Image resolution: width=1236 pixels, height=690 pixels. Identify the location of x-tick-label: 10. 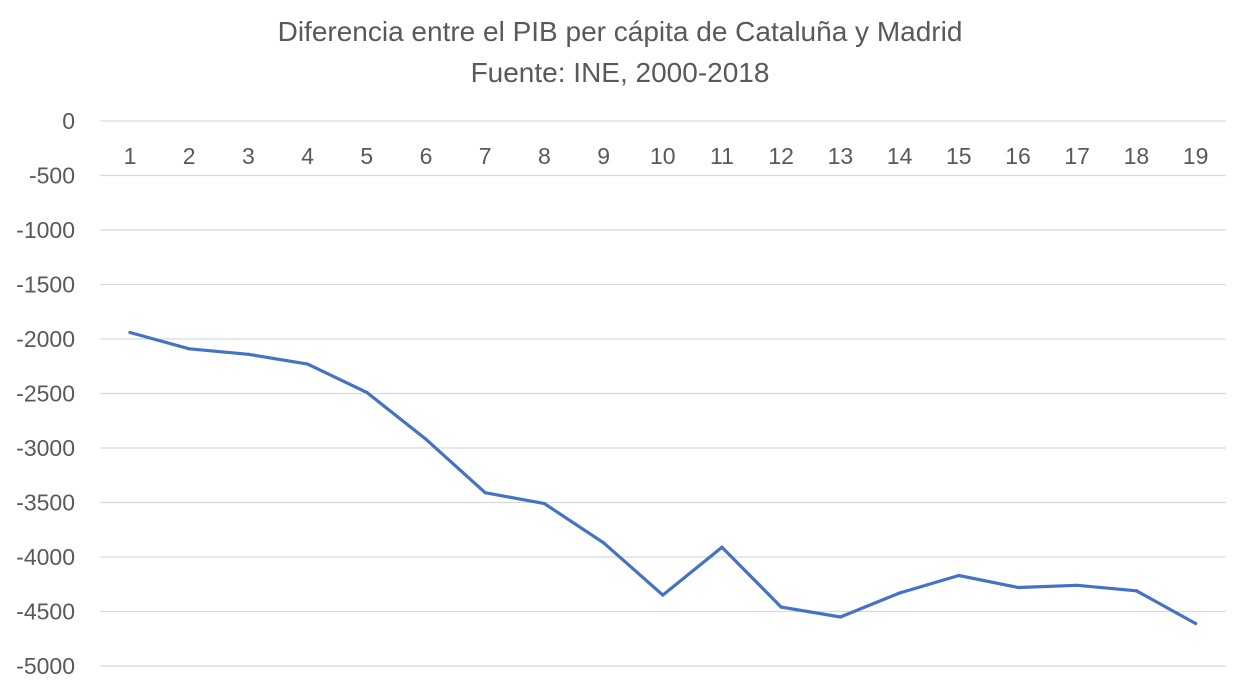
(663, 156).